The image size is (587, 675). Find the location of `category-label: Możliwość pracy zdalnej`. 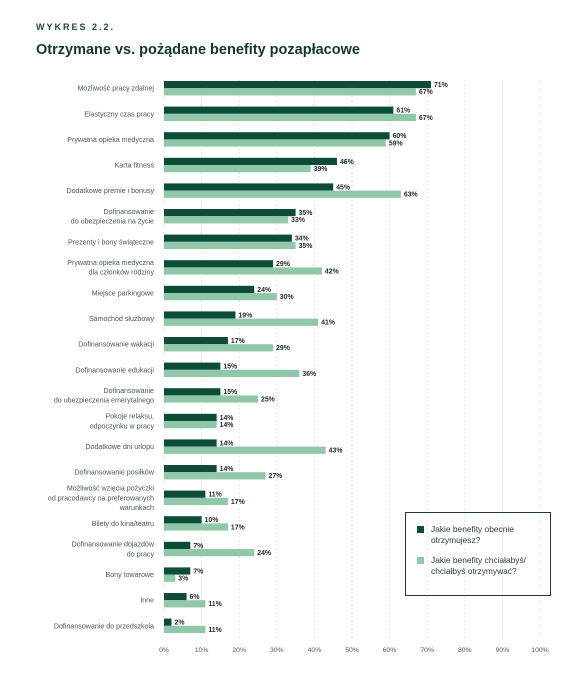

category-label: Możliwość pracy zdalnej is located at coordinates (116, 89).